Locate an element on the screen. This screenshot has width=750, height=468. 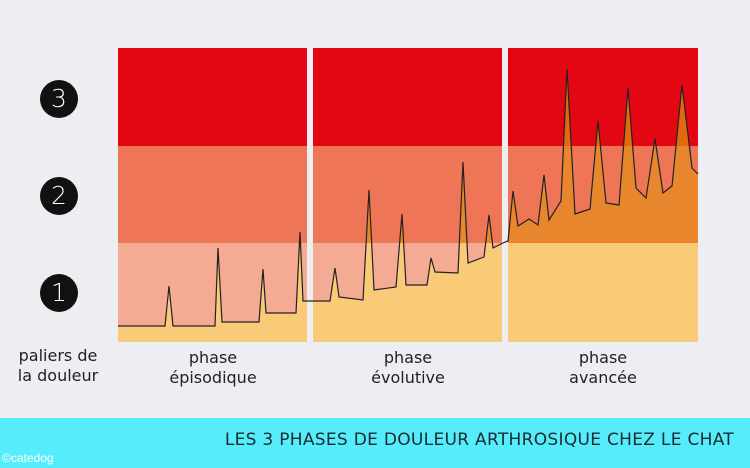
phase-label-episodique: phase épisodique is located at coordinates (213, 368).